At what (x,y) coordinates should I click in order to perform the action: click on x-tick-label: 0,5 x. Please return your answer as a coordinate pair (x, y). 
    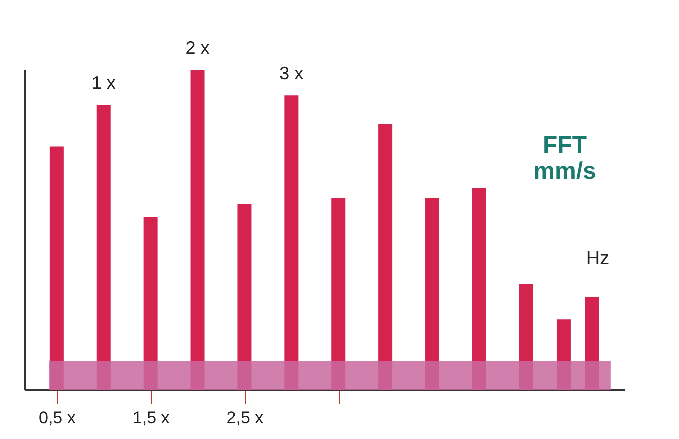
    Looking at the image, I should click on (57, 418).